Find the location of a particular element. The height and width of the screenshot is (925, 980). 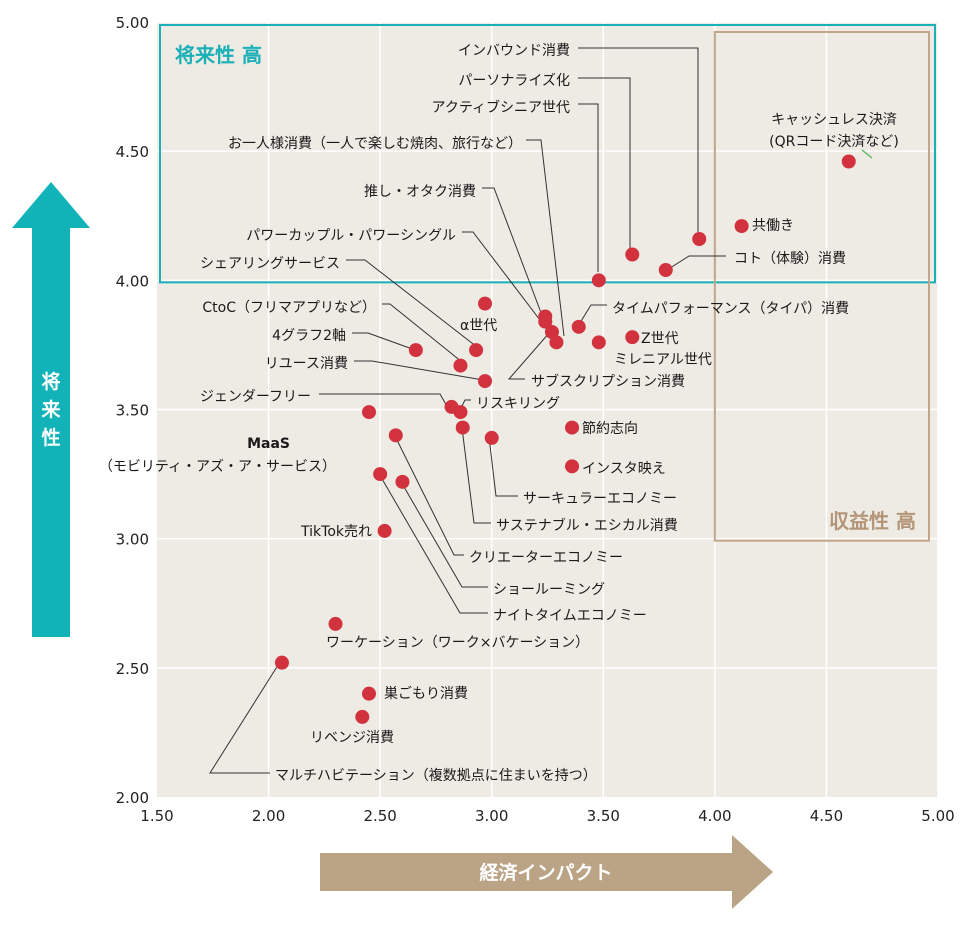

x-tick-label: 4.50 is located at coordinates (826, 816).